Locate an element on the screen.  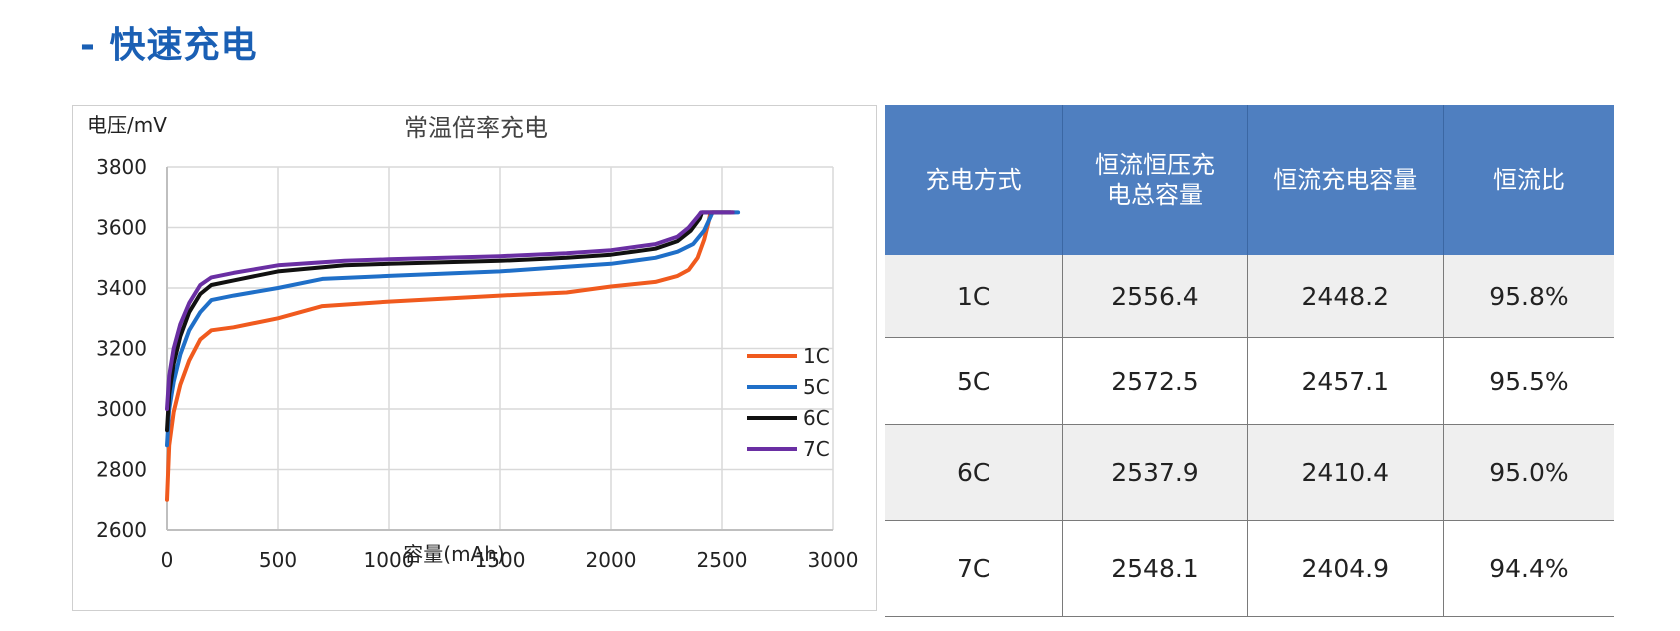
legend-label-6C: 6C is located at coordinates (816, 418).